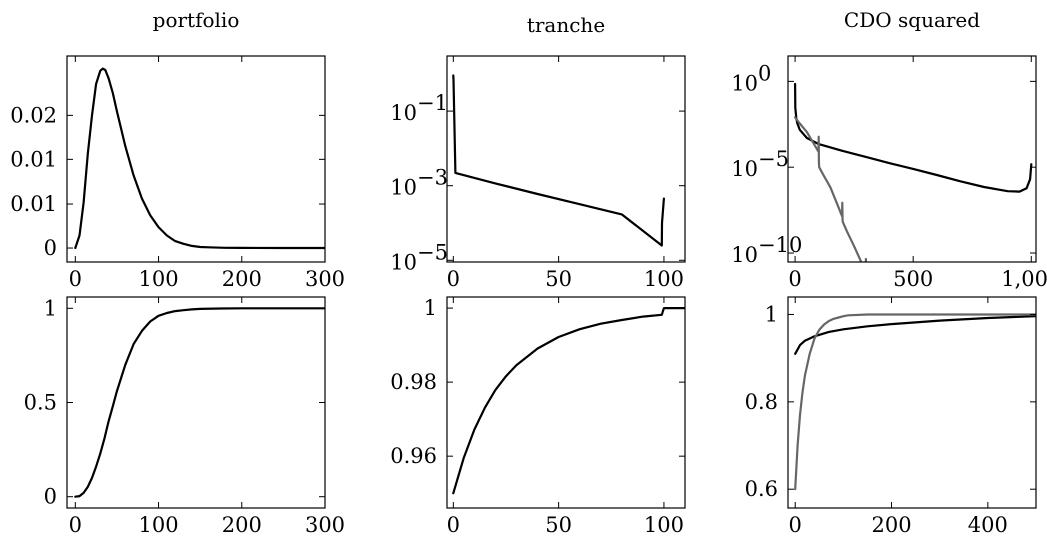  I want to click on panel-title: CDO squared, so click(912, 20).